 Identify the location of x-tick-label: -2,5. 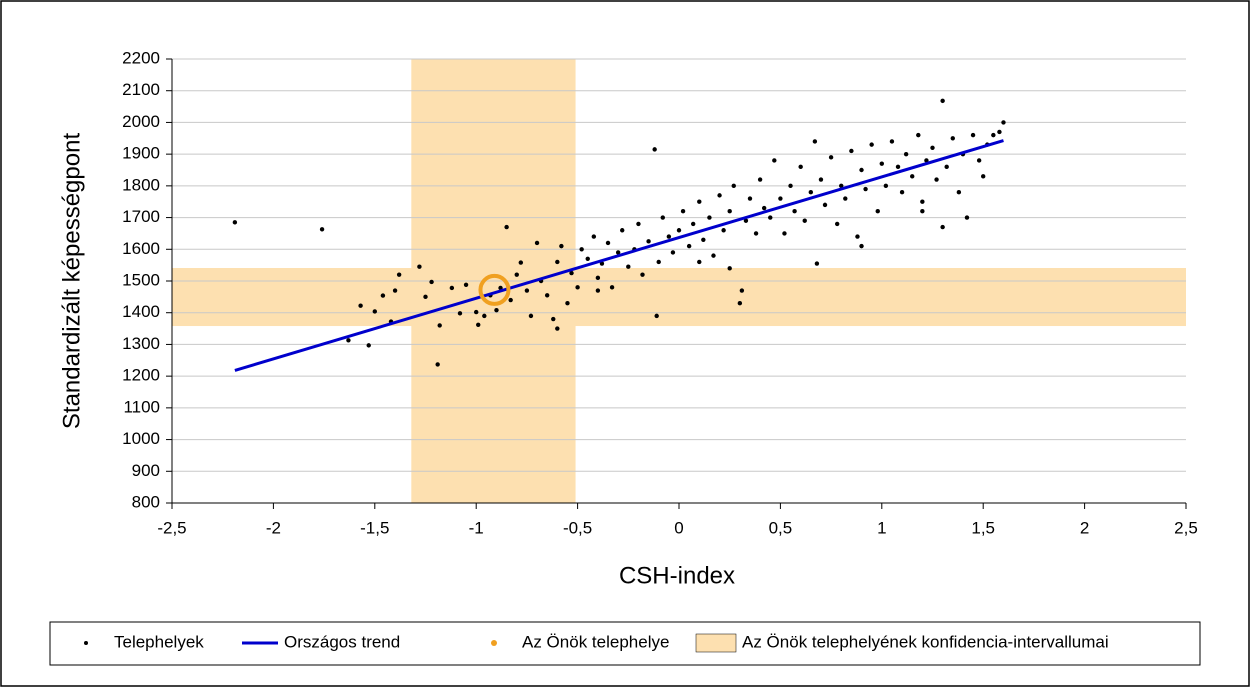
(171, 527).